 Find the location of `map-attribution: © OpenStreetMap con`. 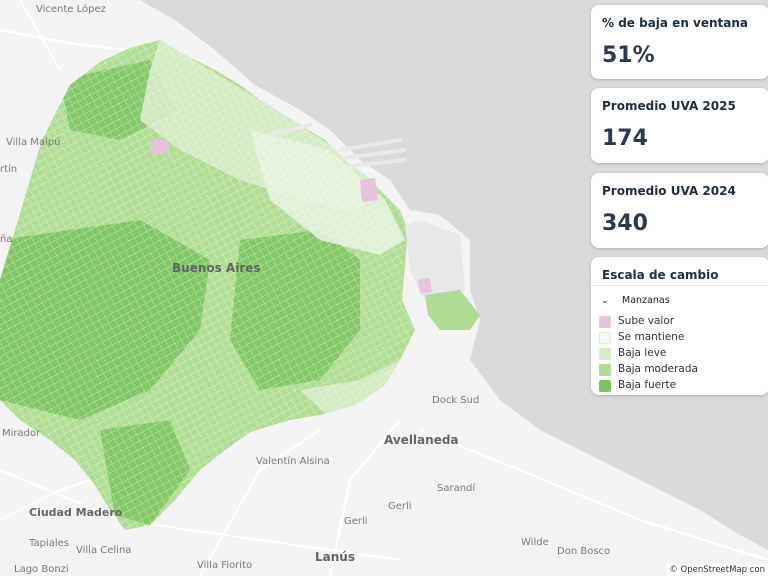

map-attribution: © OpenStreetMap con is located at coordinates (717, 570).